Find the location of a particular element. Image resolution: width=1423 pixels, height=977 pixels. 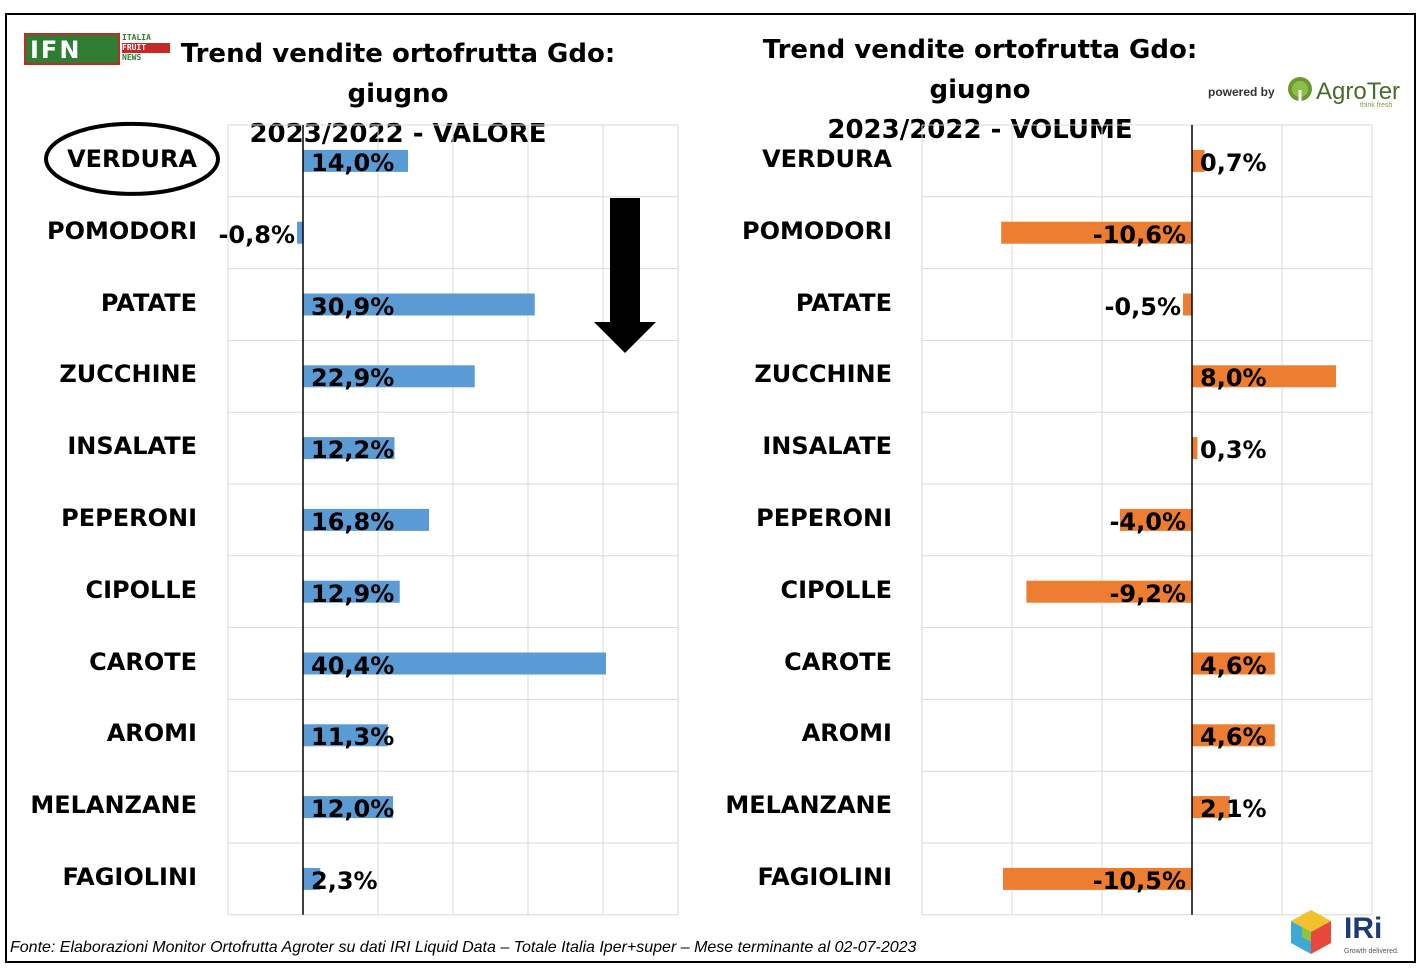

chart-valore-category-label: MELANZANE is located at coordinates (113, 805).